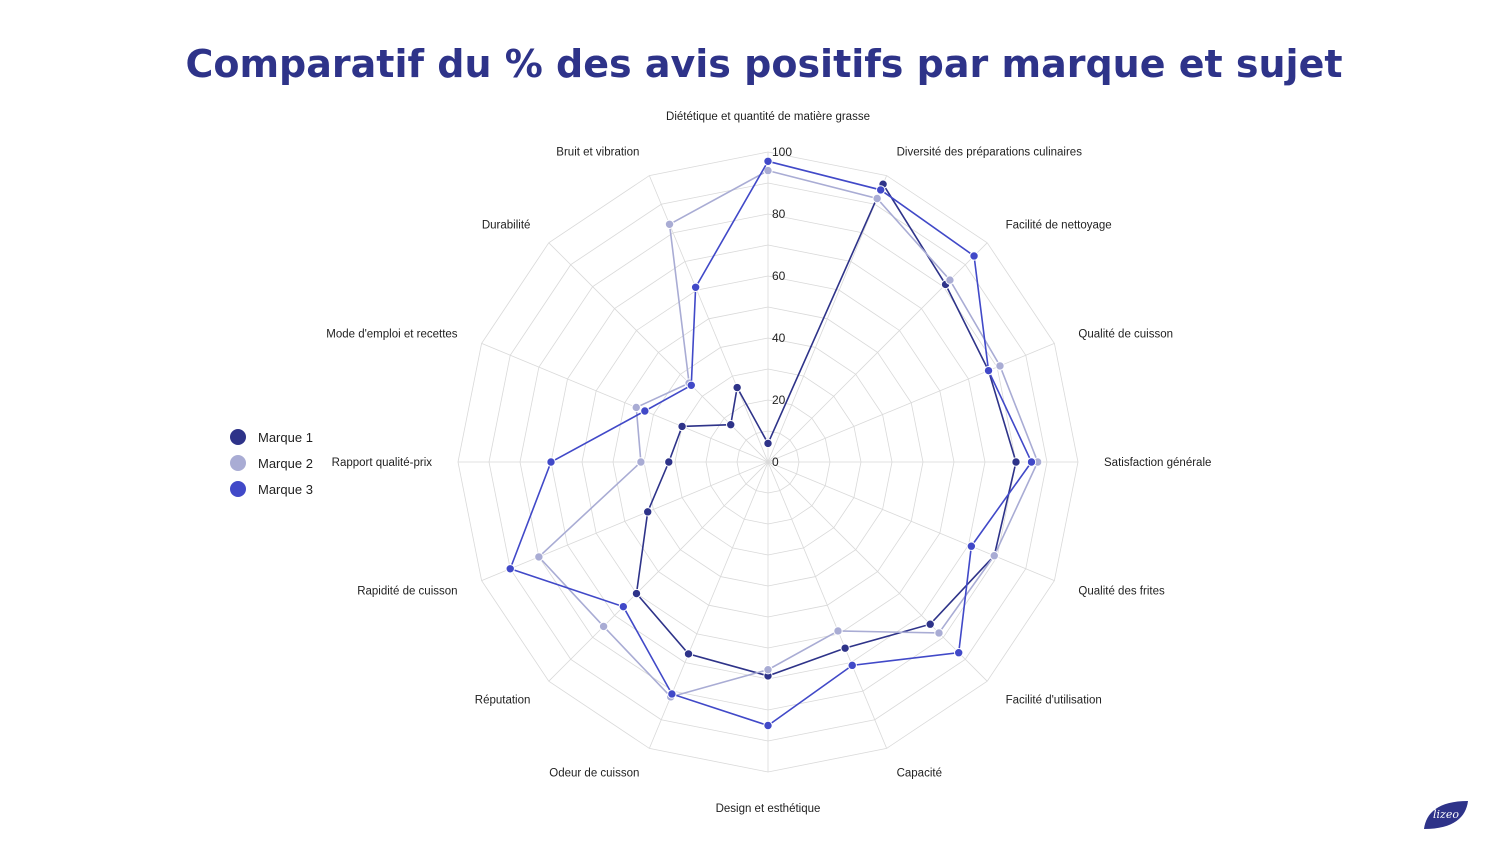  What do you see at coordinates (779, 338) in the screenshot?
I see `radial-tick-label: 40` at bounding box center [779, 338].